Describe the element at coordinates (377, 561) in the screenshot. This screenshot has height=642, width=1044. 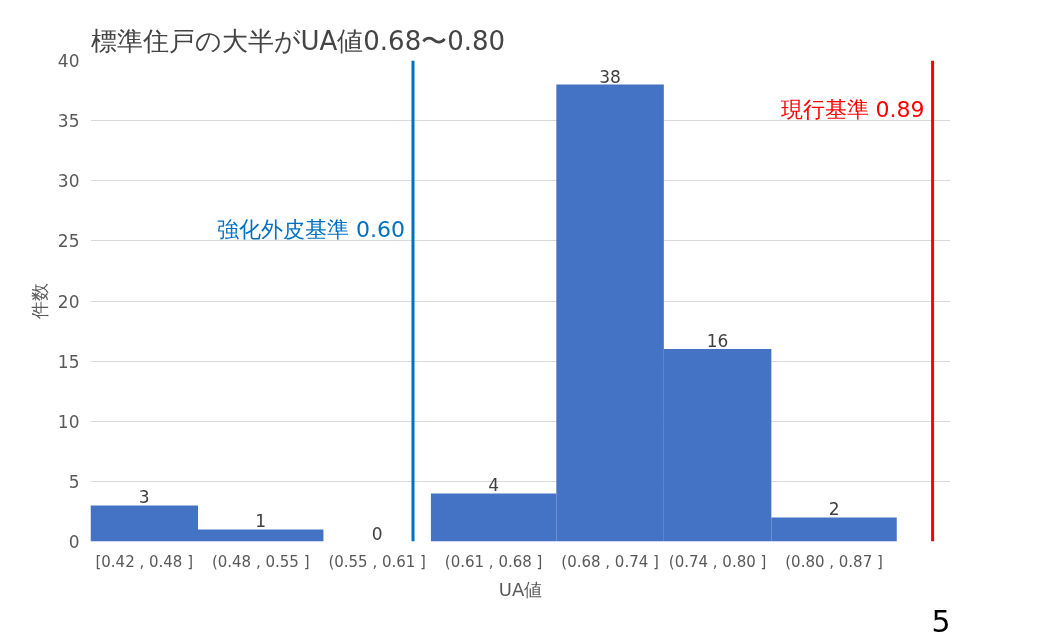
I see `category-label: (0.55 , 0.61 ]` at that location.